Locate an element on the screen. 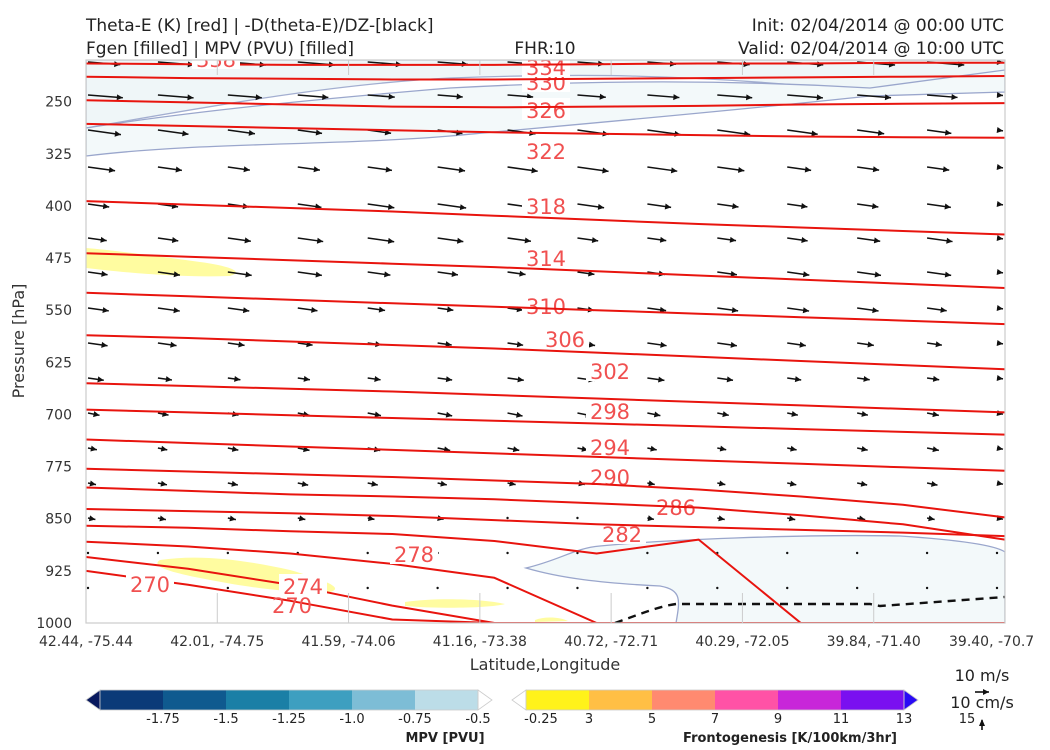 This screenshot has width=1050, height=750. title-left-2: Fgen [filled] | MPV (PVU) [filled] is located at coordinates (220, 49).